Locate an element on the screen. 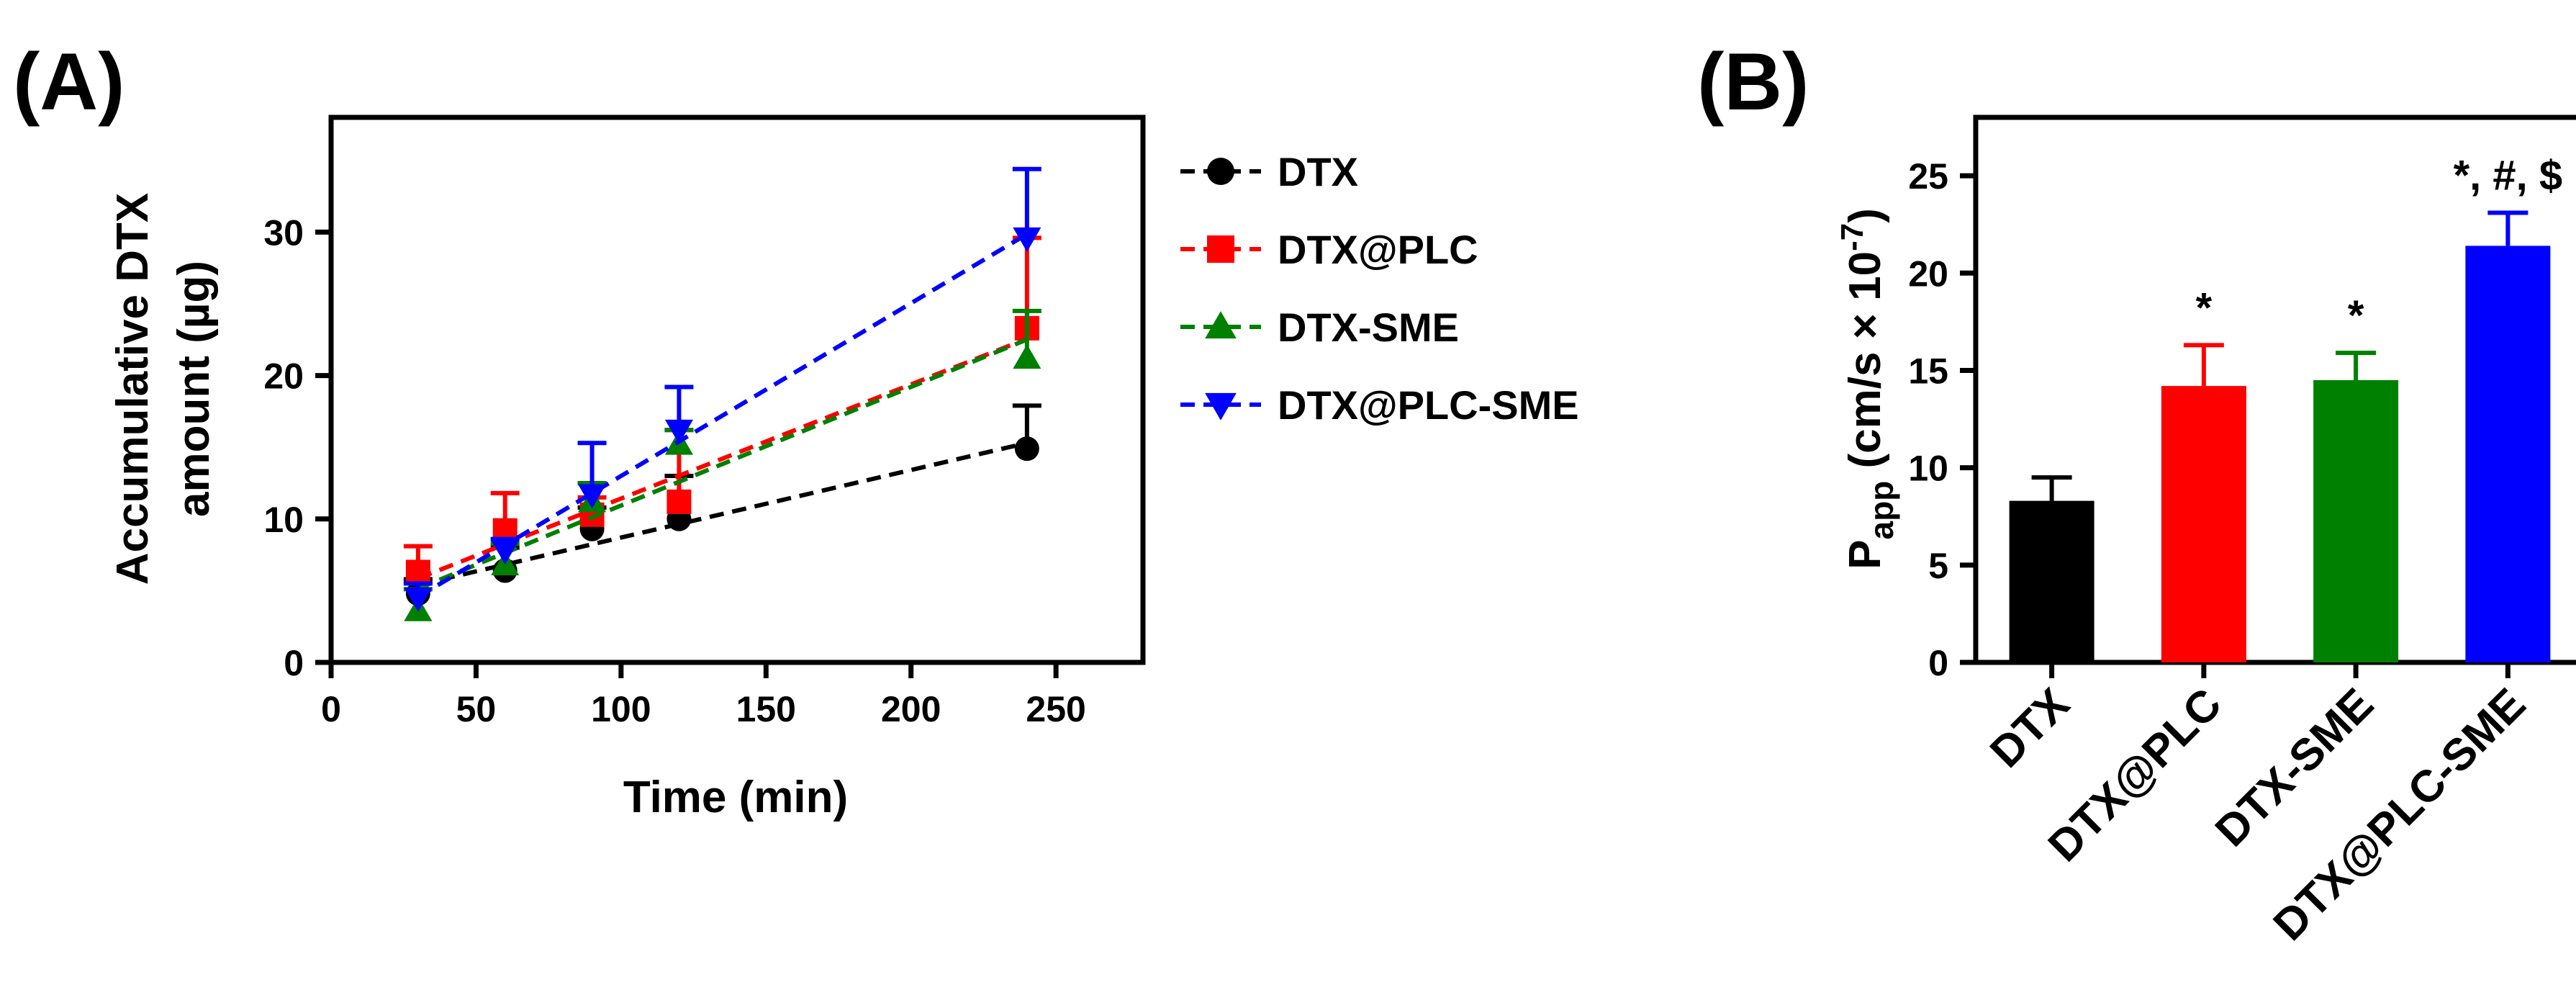  x-tick-label: 200 is located at coordinates (911, 709).